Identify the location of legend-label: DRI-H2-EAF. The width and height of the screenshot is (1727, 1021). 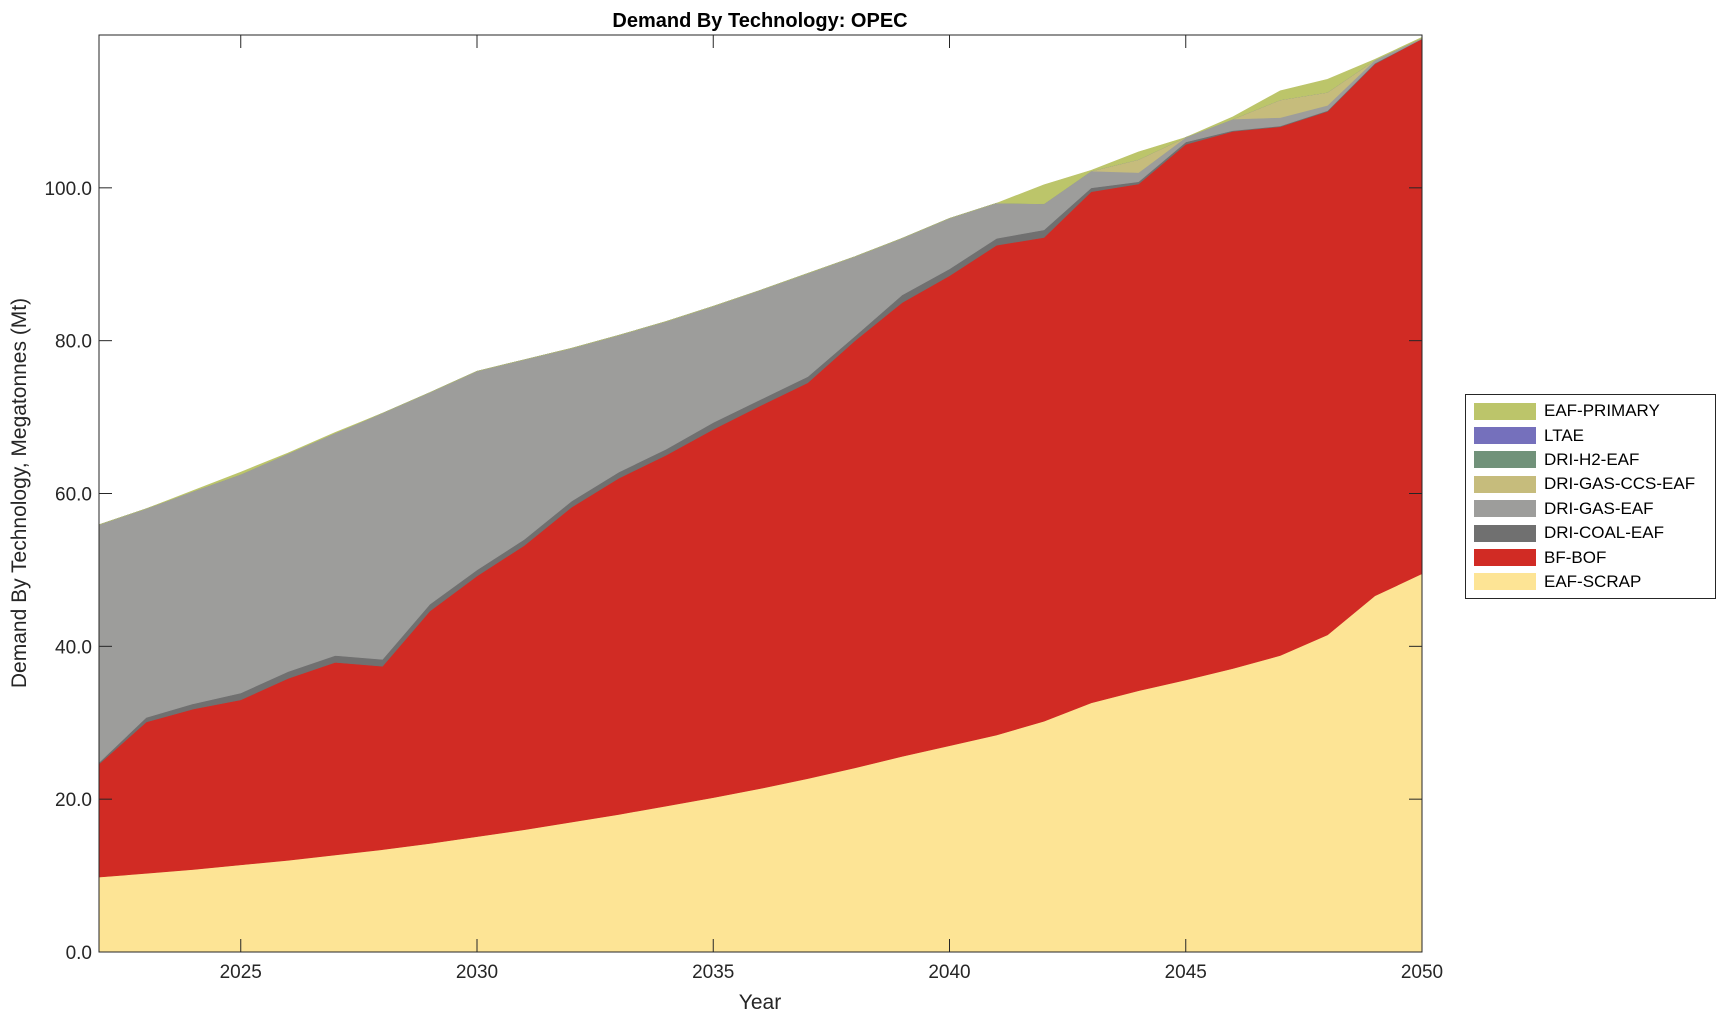
(1592, 459).